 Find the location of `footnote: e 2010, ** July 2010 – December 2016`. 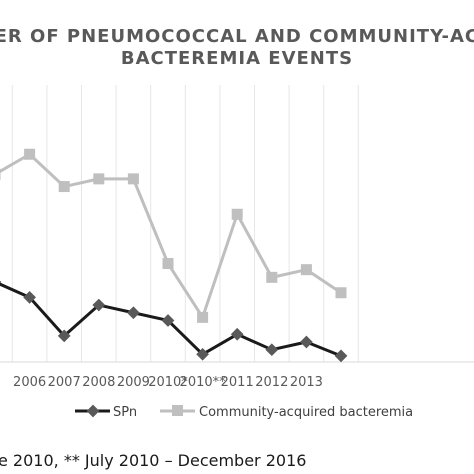

footnote: e 2010, ** July 2010 – December 2016 is located at coordinates (153, 460).